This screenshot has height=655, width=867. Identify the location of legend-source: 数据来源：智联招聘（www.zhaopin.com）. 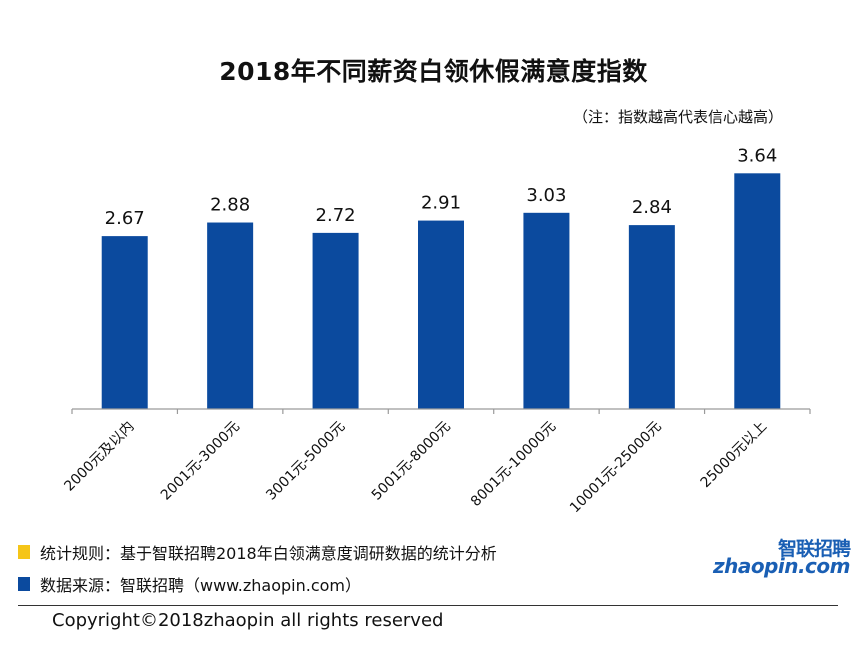
(189, 584).